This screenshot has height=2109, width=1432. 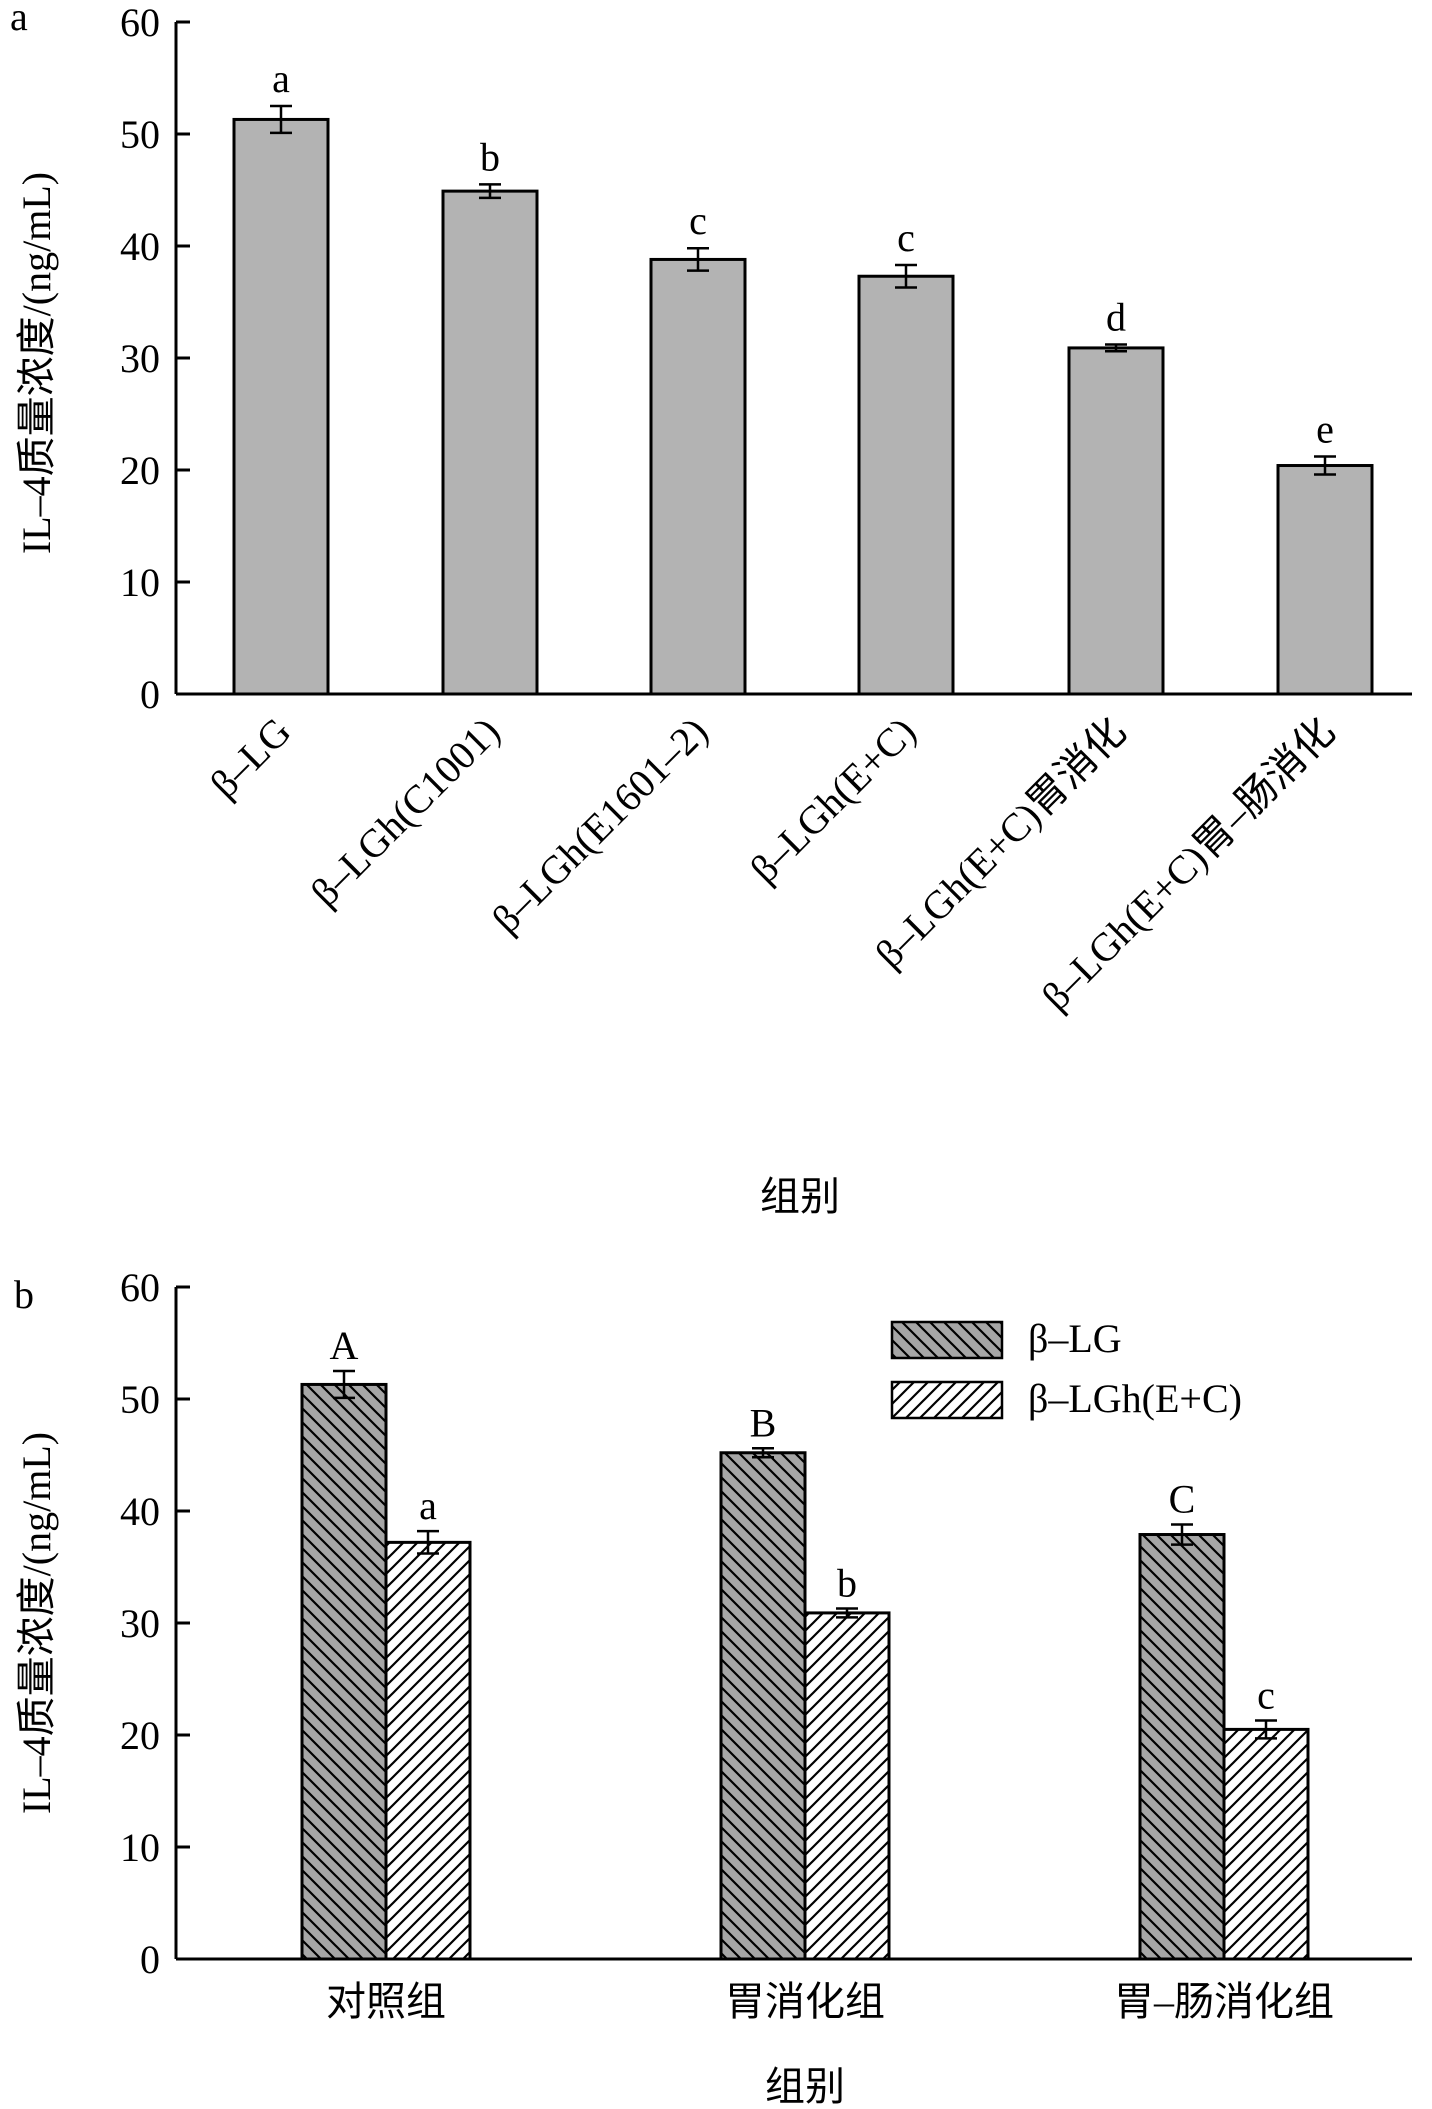 What do you see at coordinates (250, 758) in the screenshot?
I see `x-category-label: β–LG` at bounding box center [250, 758].